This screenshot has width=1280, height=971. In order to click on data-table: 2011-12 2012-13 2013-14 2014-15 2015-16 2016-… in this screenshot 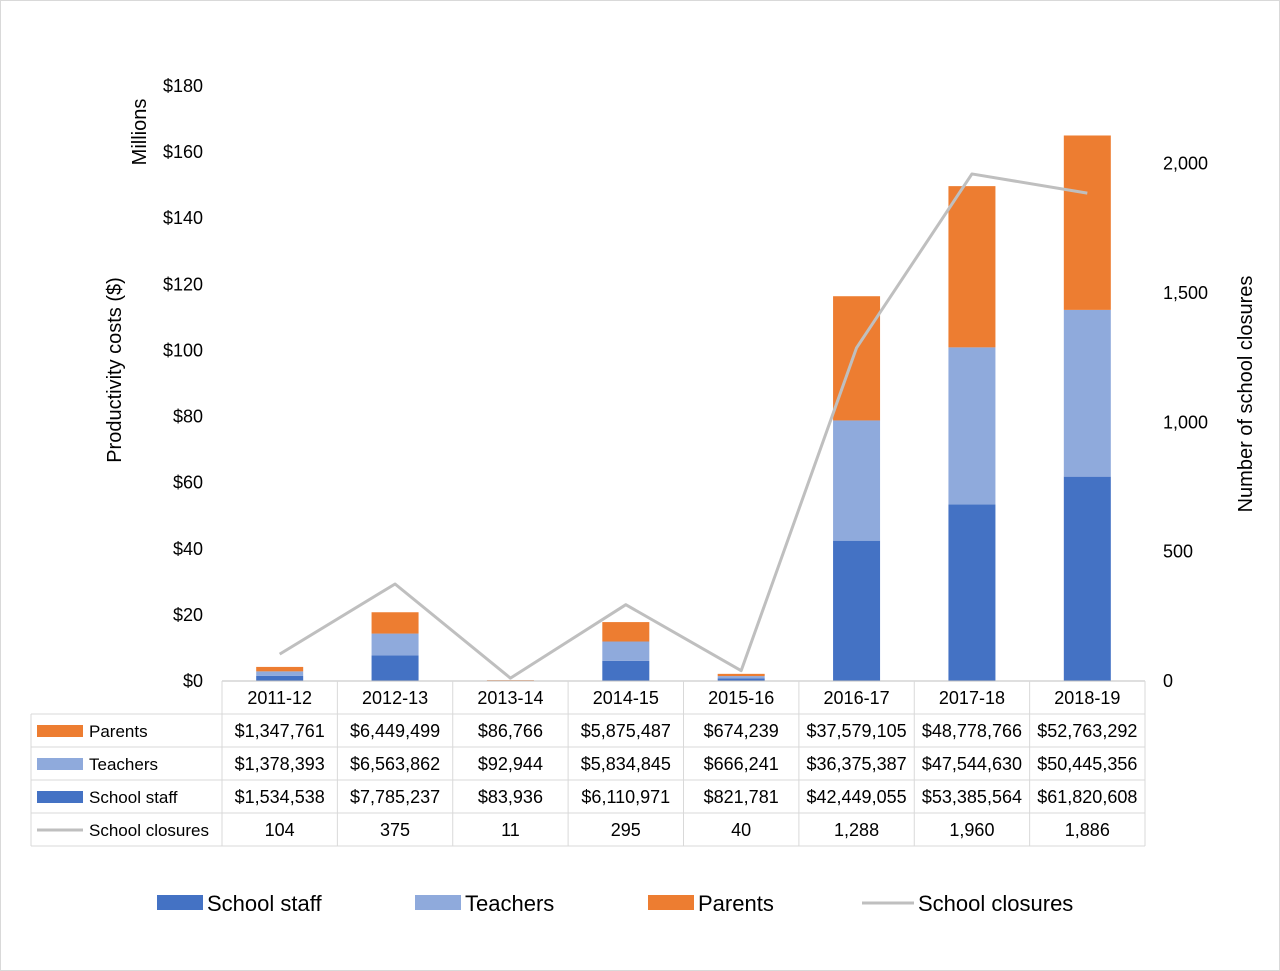, I will do `click(588, 764)`.